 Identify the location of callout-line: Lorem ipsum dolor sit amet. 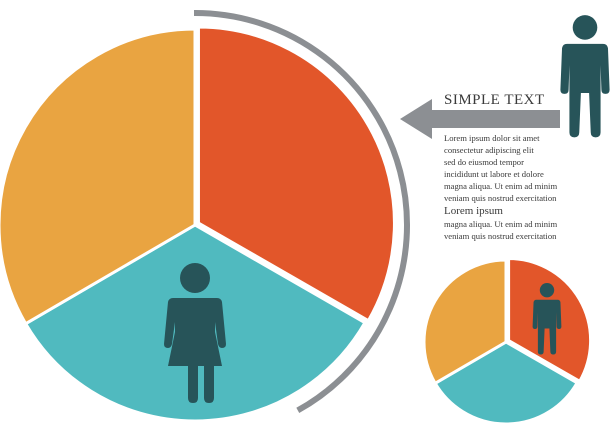
(492, 138).